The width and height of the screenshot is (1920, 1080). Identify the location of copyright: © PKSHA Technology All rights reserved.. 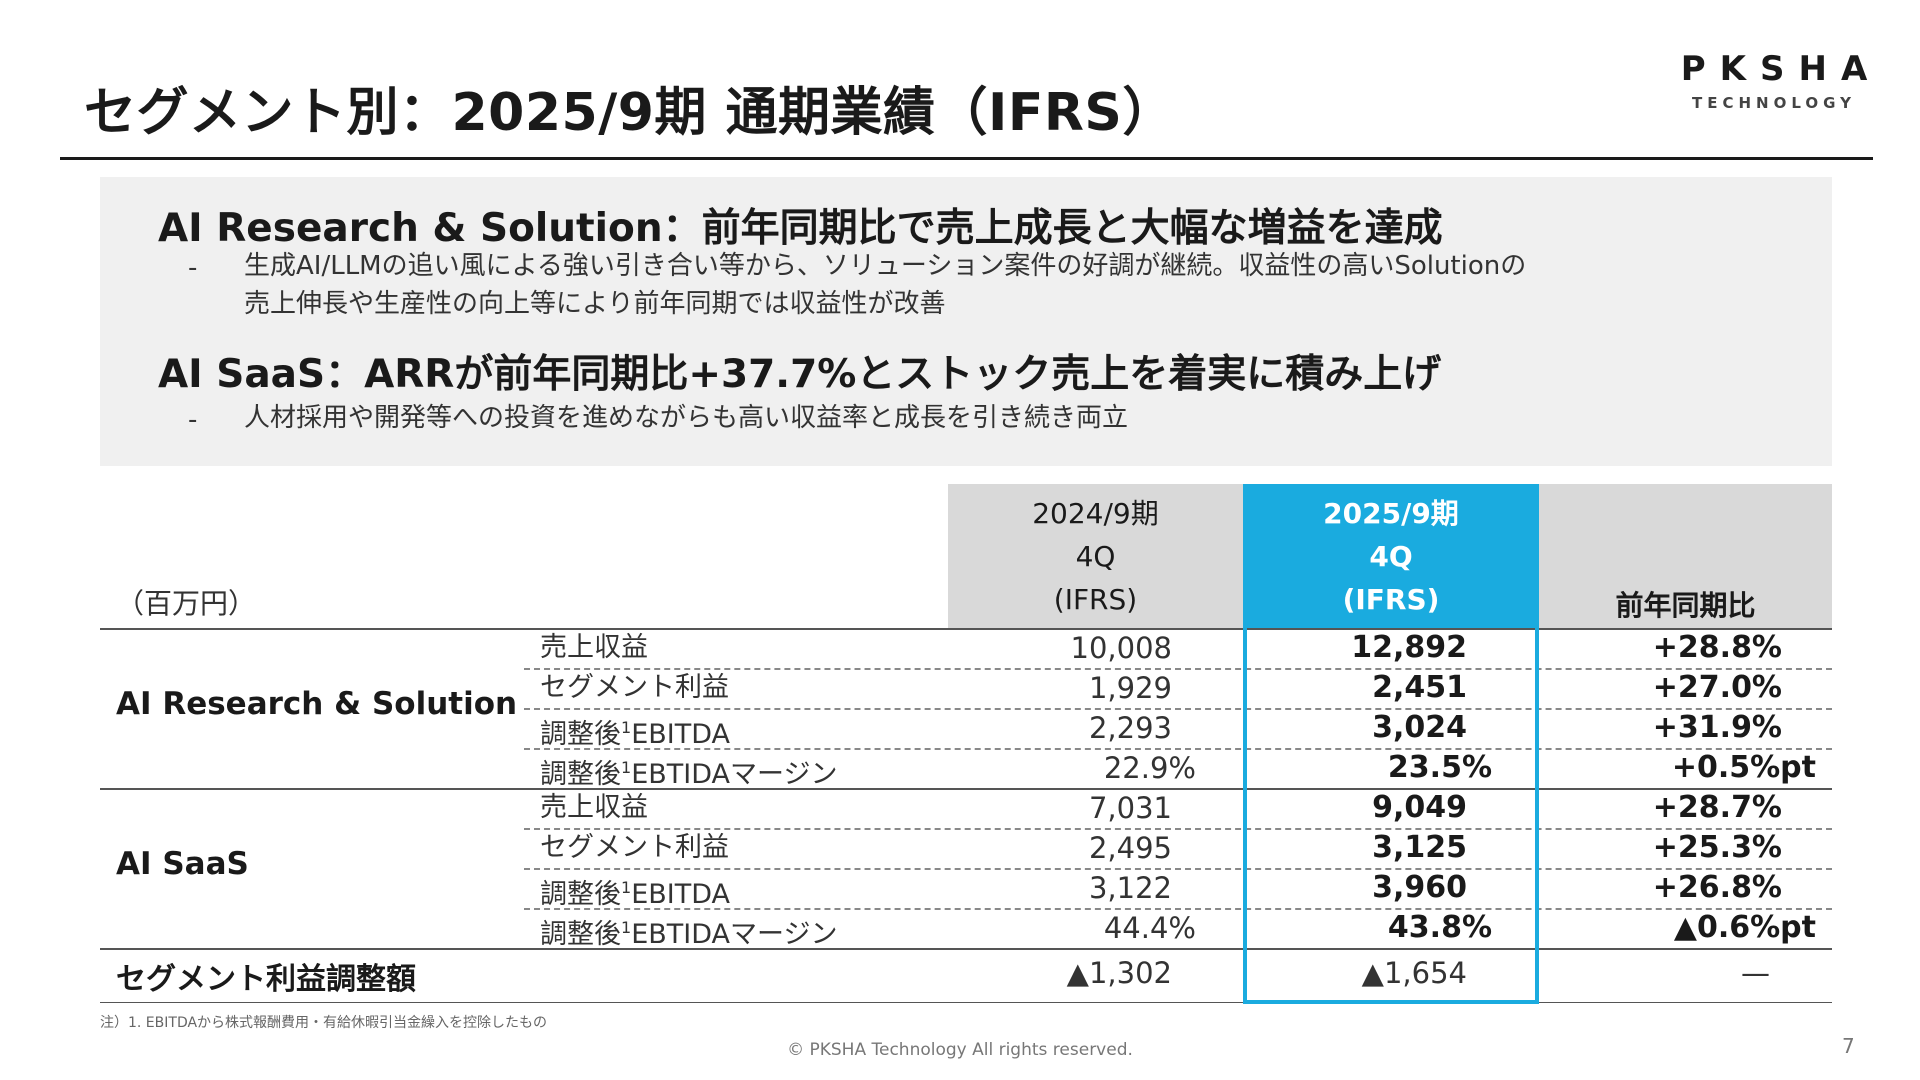
(960, 1050).